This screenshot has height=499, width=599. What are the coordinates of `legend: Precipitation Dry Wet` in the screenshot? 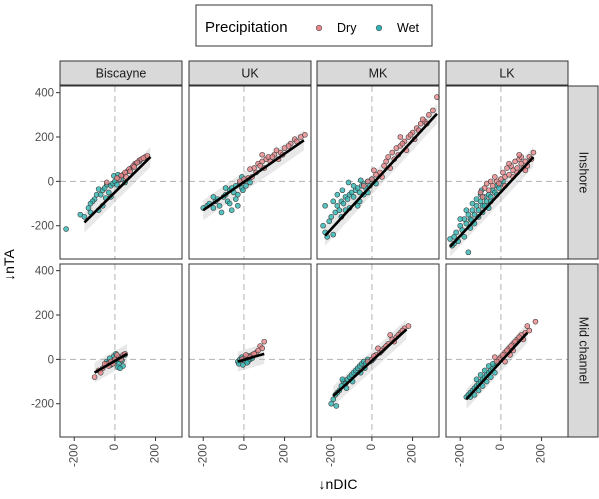 It's located at (314, 25).